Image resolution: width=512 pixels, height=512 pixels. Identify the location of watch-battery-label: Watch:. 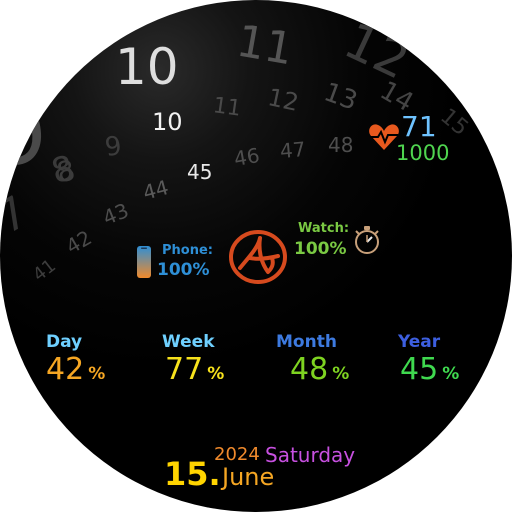
(323, 228).